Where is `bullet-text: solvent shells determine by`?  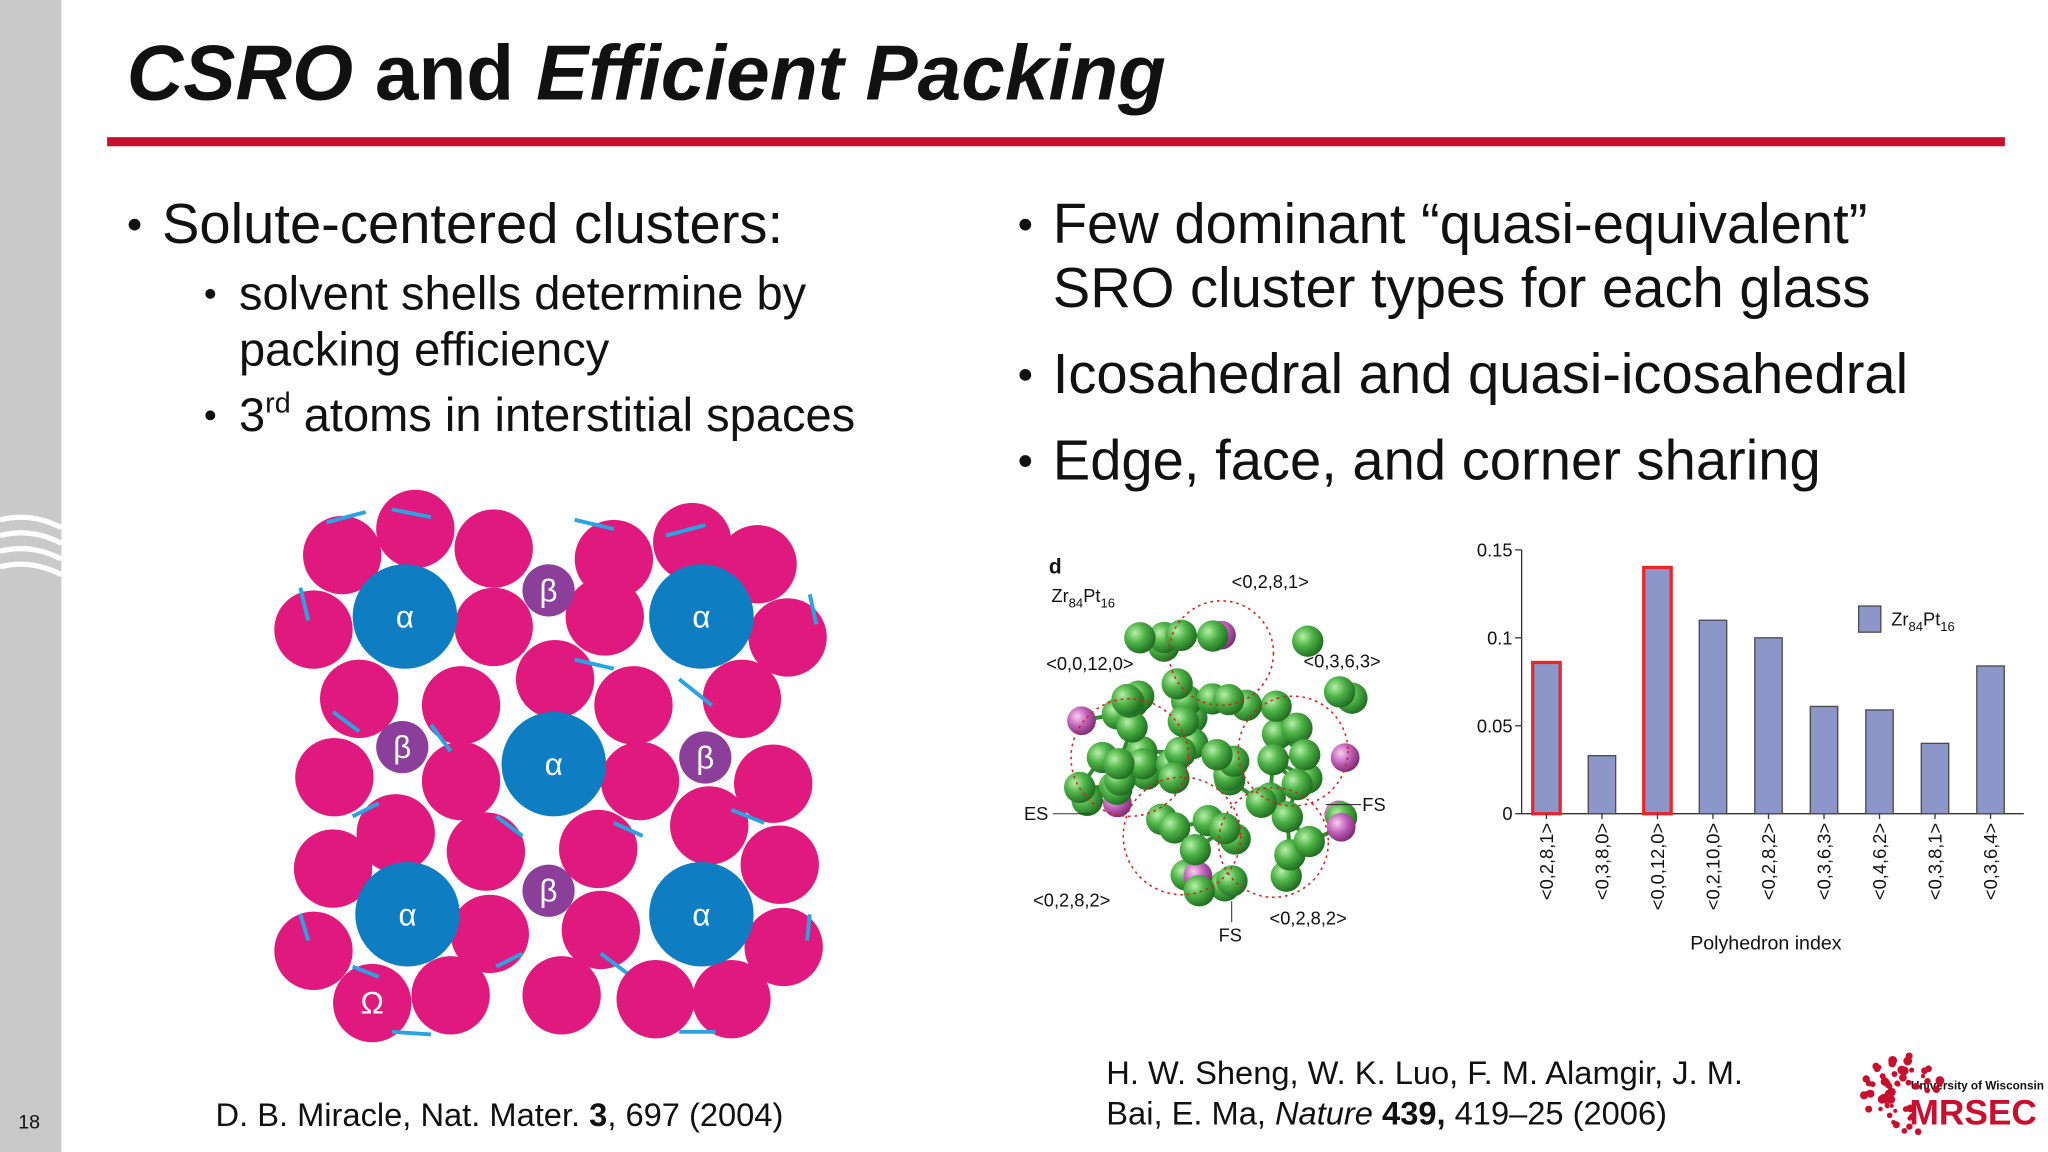
bullet-text: solvent shells determine by is located at coordinates (523, 293).